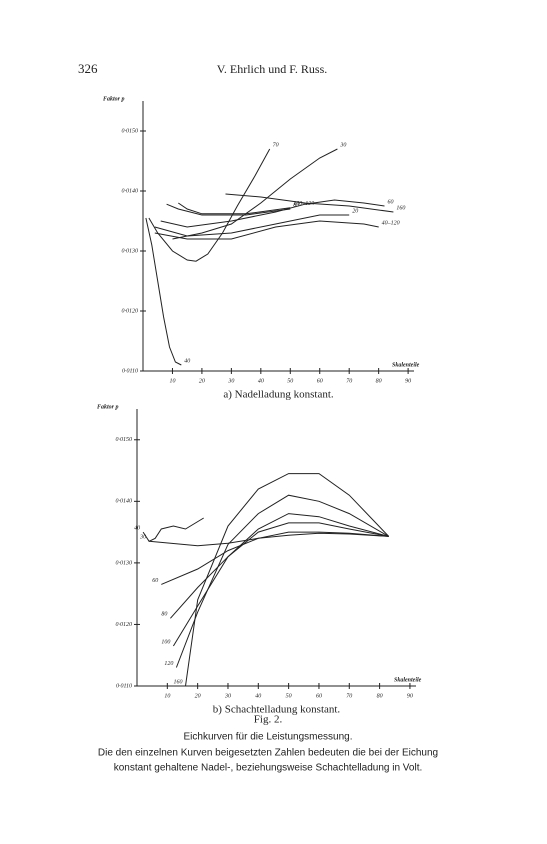 Image resolution: width=547 pixels, height=844 pixels. What do you see at coordinates (268, 720) in the screenshot?
I see `figure-number: Fig. 2.` at bounding box center [268, 720].